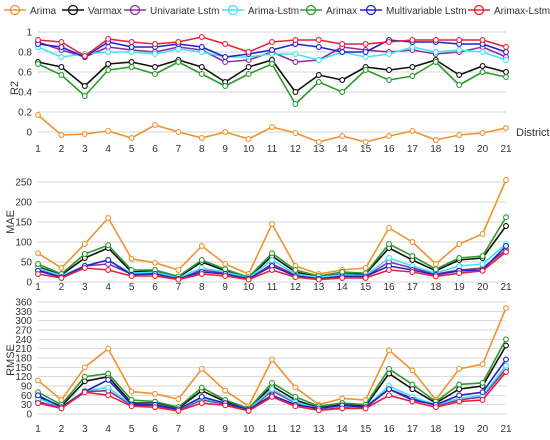 This screenshot has width=550, height=440. I want to click on legend-item-varmax: Varmax, so click(92, 10).